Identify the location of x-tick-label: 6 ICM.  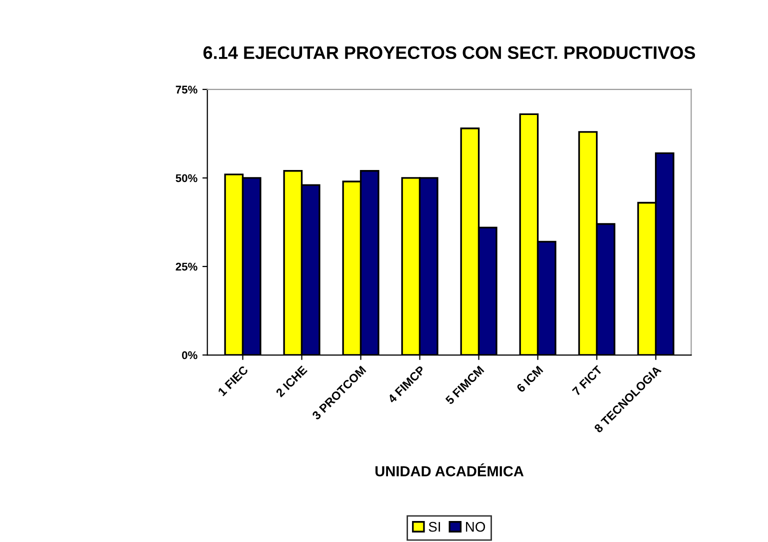
(530, 379).